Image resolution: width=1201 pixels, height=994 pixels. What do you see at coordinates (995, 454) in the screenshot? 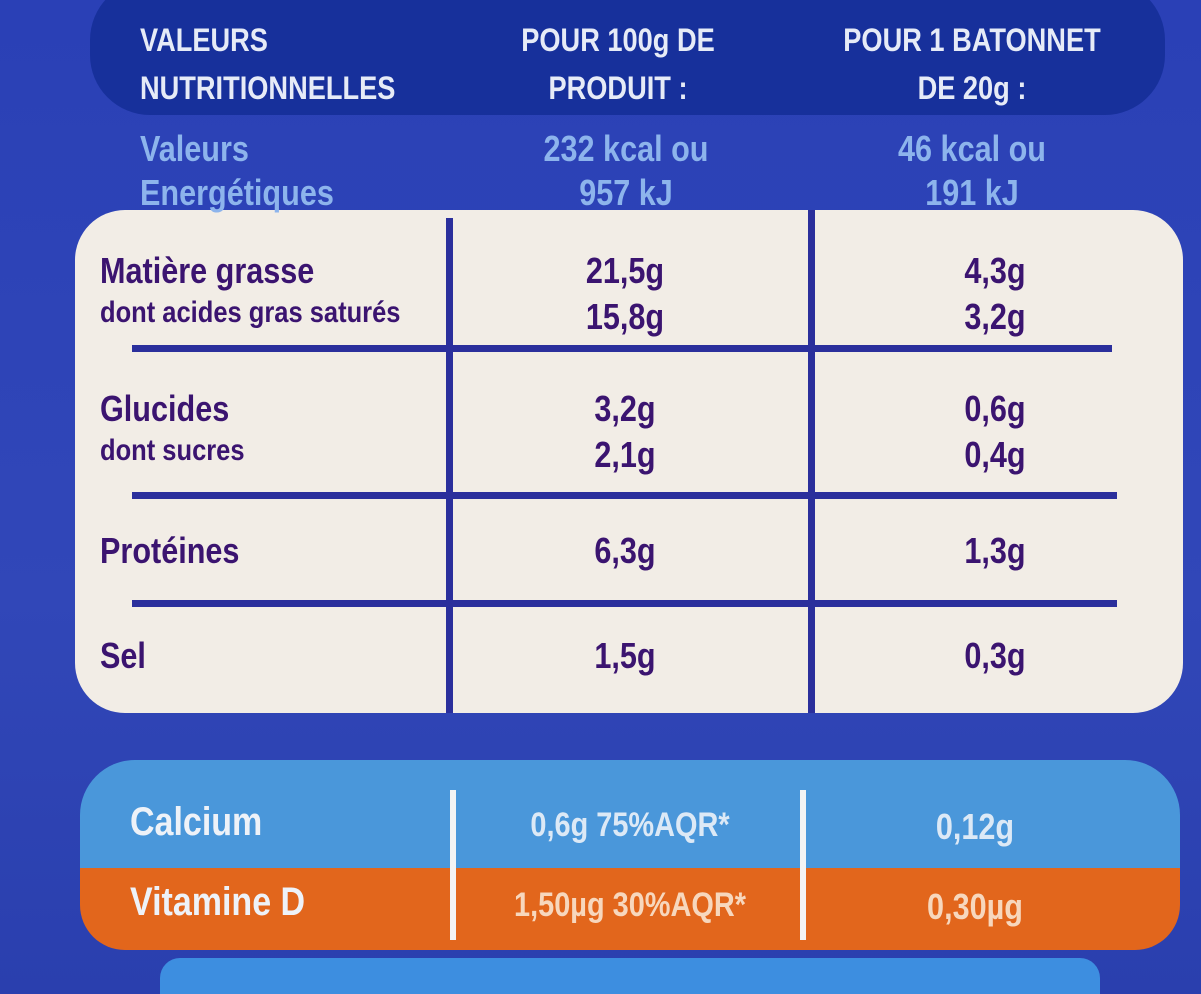
I see `value-stick: 0,4g` at bounding box center [995, 454].